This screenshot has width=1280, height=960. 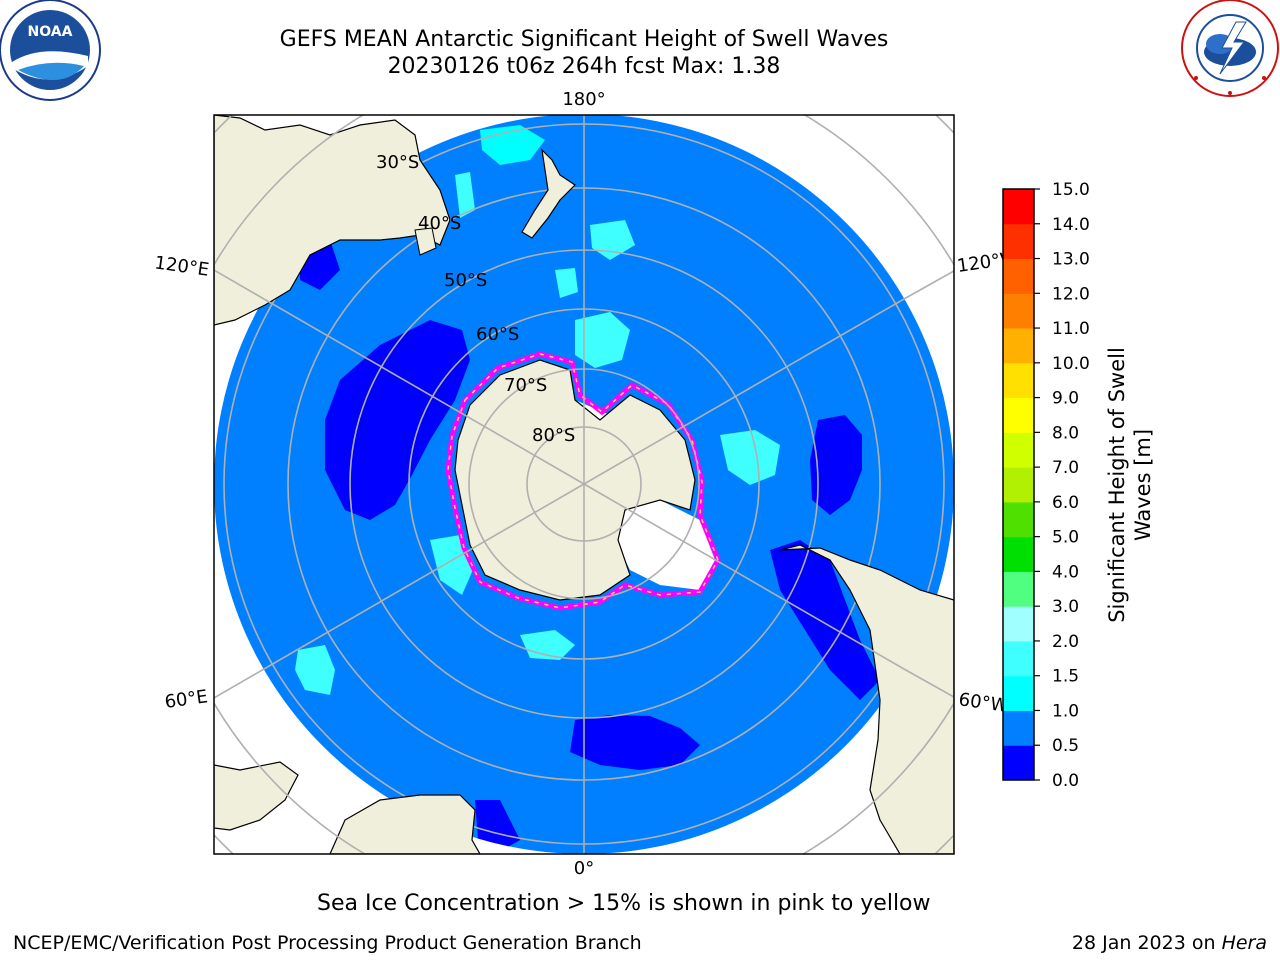 I want to click on lon-label-60w: 60°W, so click(x=983, y=703).